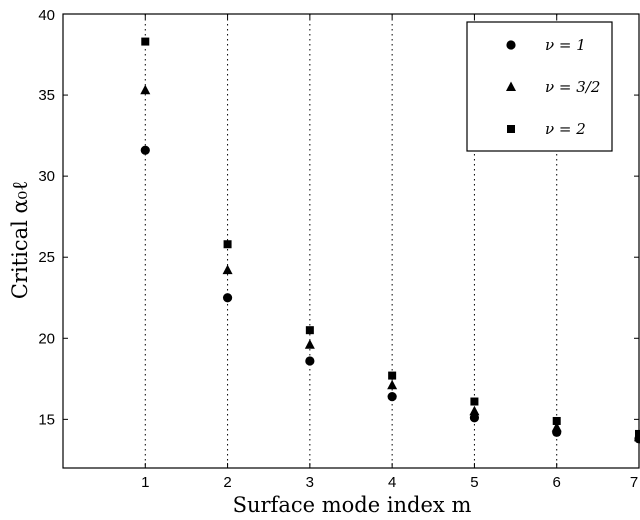  What do you see at coordinates (634, 482) in the screenshot?
I see `x-tick-label: 7` at bounding box center [634, 482].